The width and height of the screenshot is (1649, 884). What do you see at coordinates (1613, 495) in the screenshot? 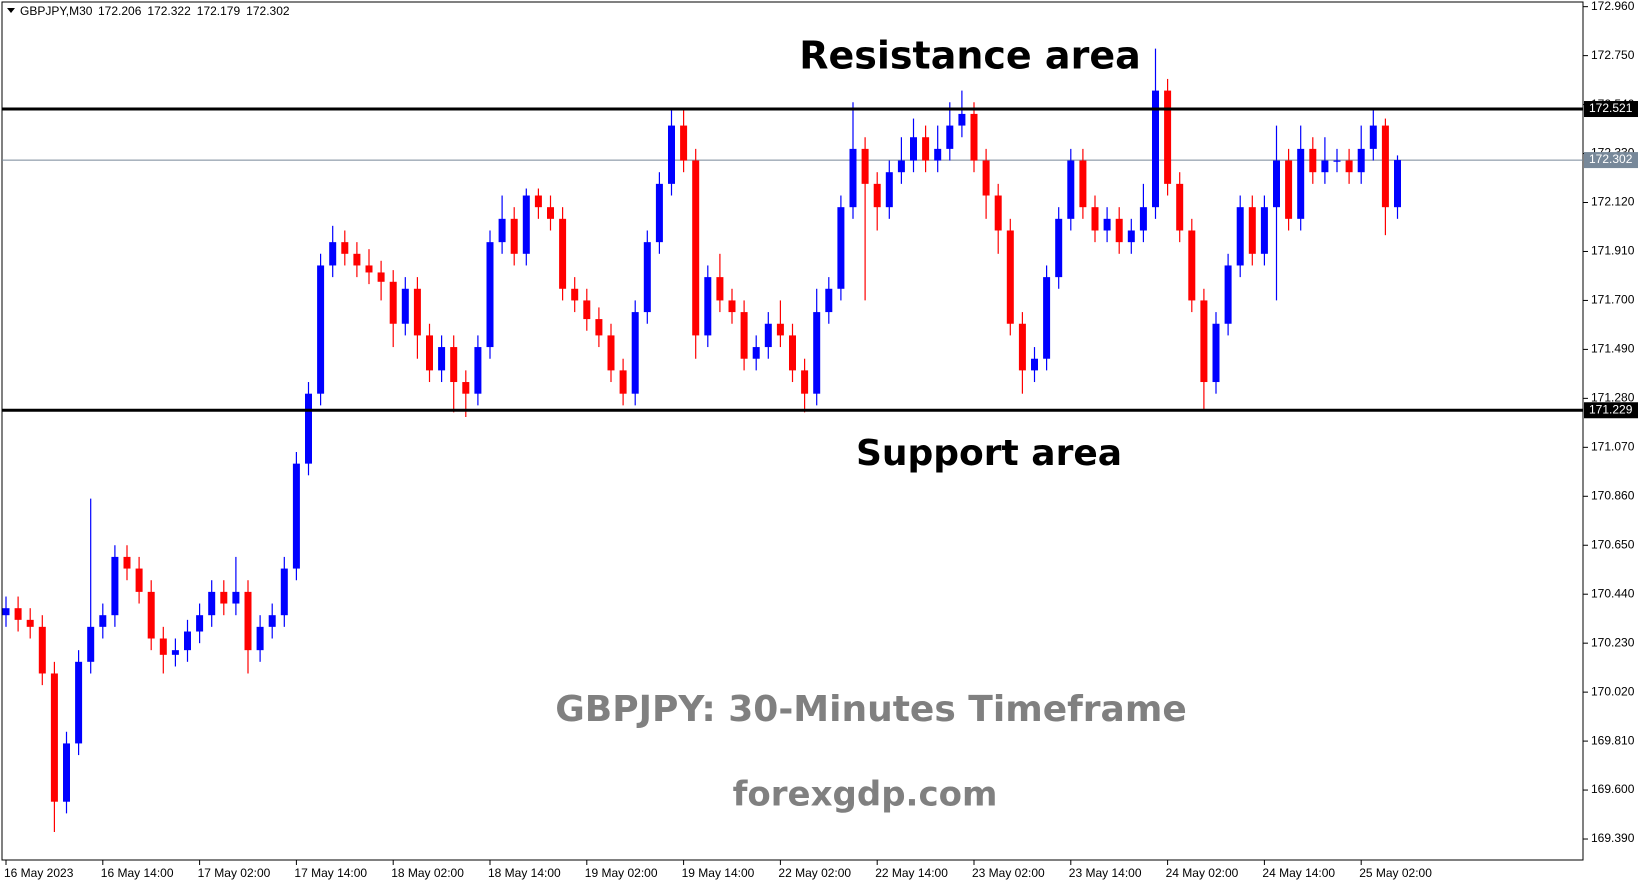
I see `y-tick-label: 170.860` at bounding box center [1613, 495].